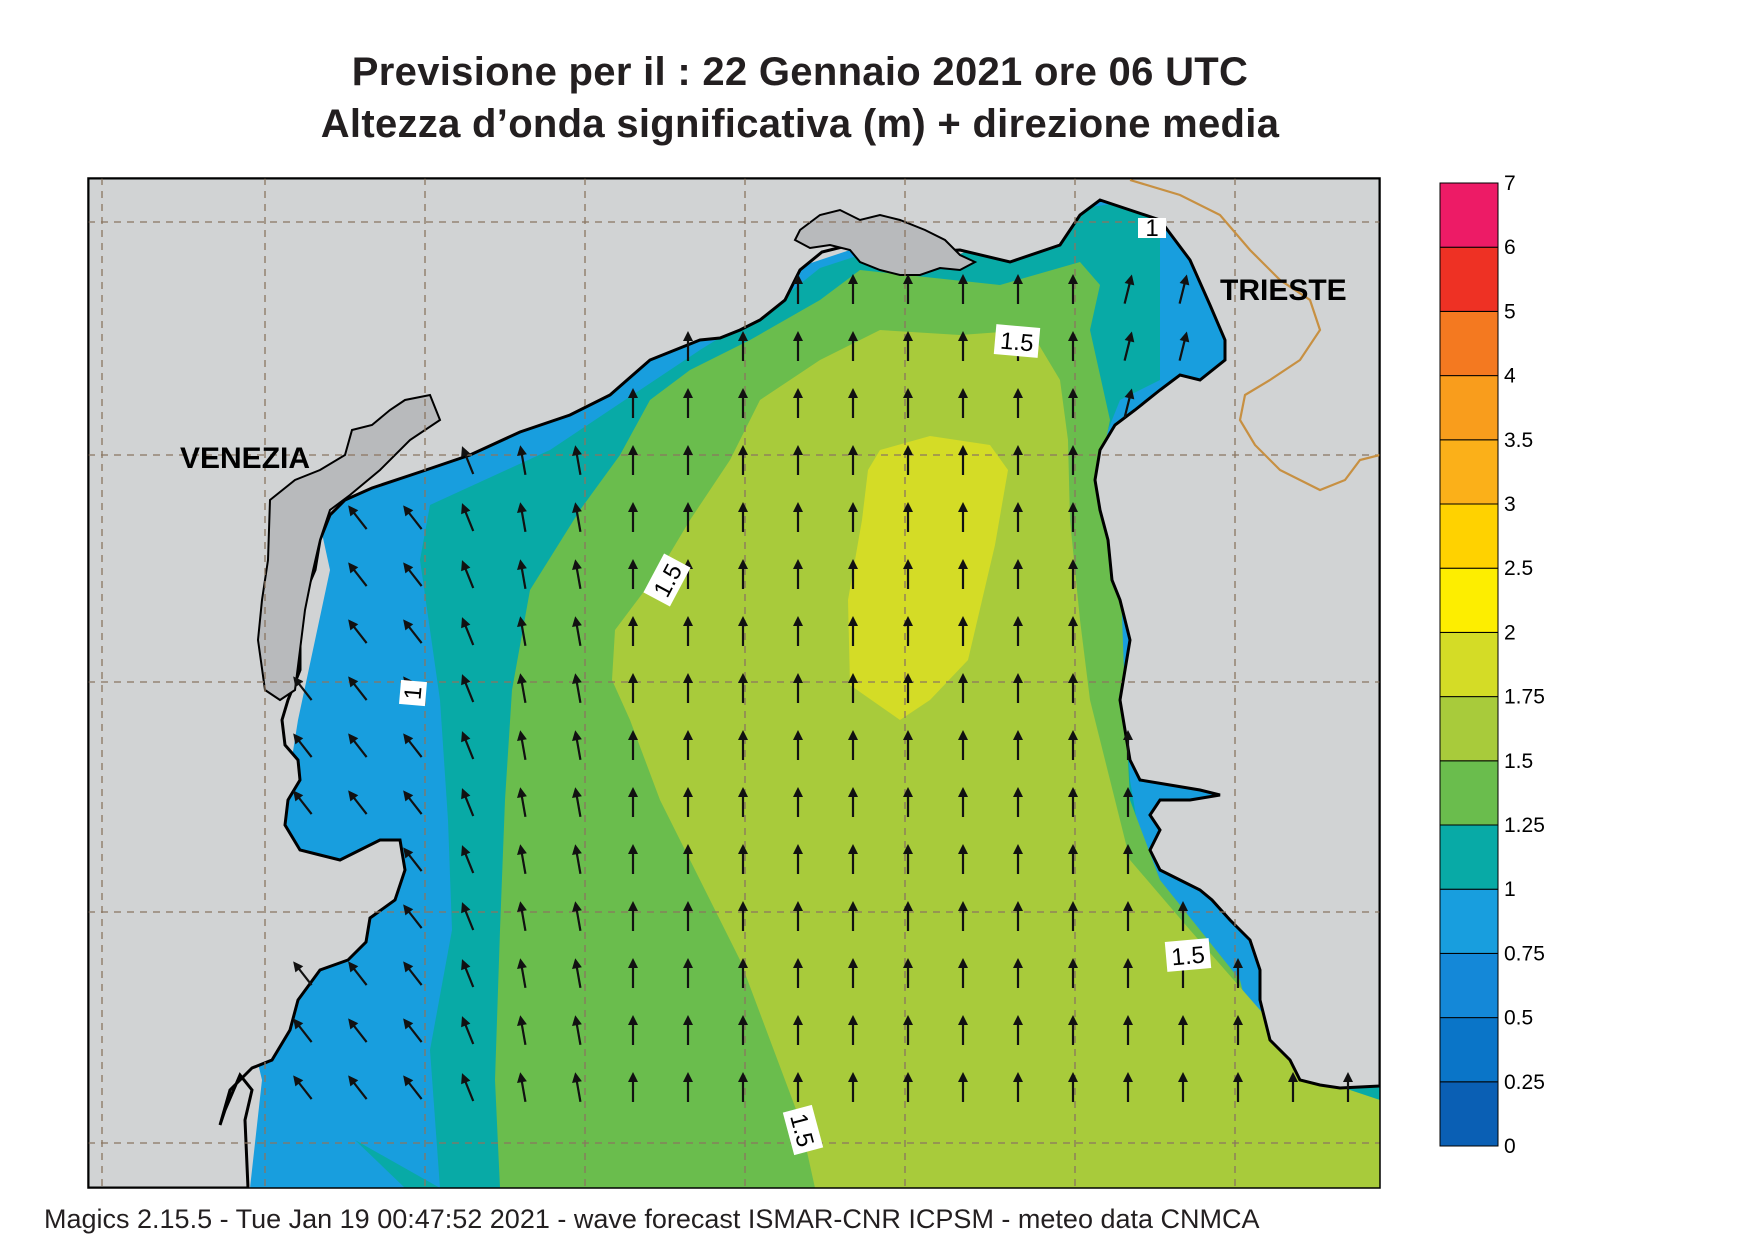 The image size is (1755, 1242). What do you see at coordinates (1518, 761) in the screenshot?
I see `colorbar-tick-label: 1.5` at bounding box center [1518, 761].